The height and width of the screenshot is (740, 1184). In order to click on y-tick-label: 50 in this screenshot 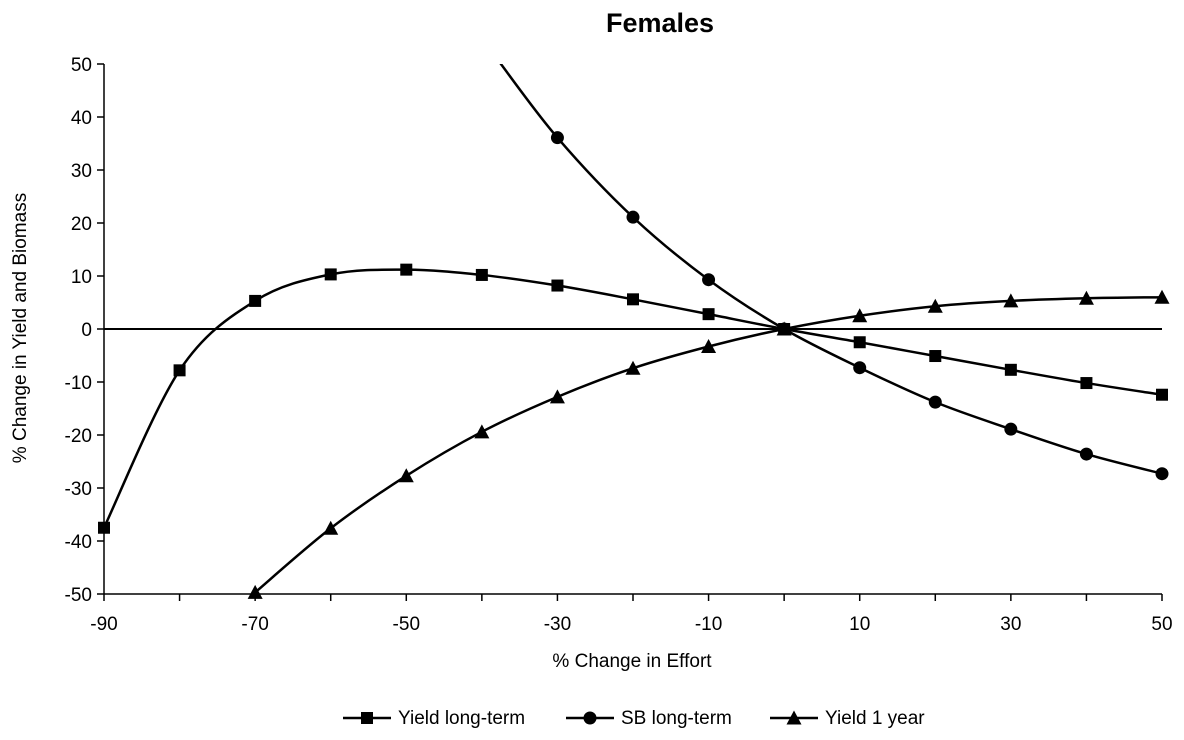, I will do `click(81, 65)`.